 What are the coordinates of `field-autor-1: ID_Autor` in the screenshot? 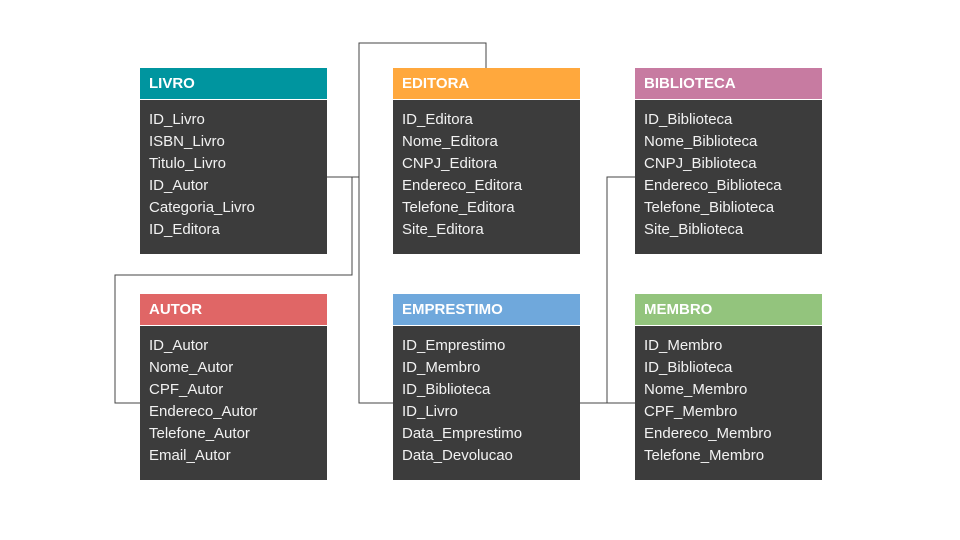 It's located at (179, 345).